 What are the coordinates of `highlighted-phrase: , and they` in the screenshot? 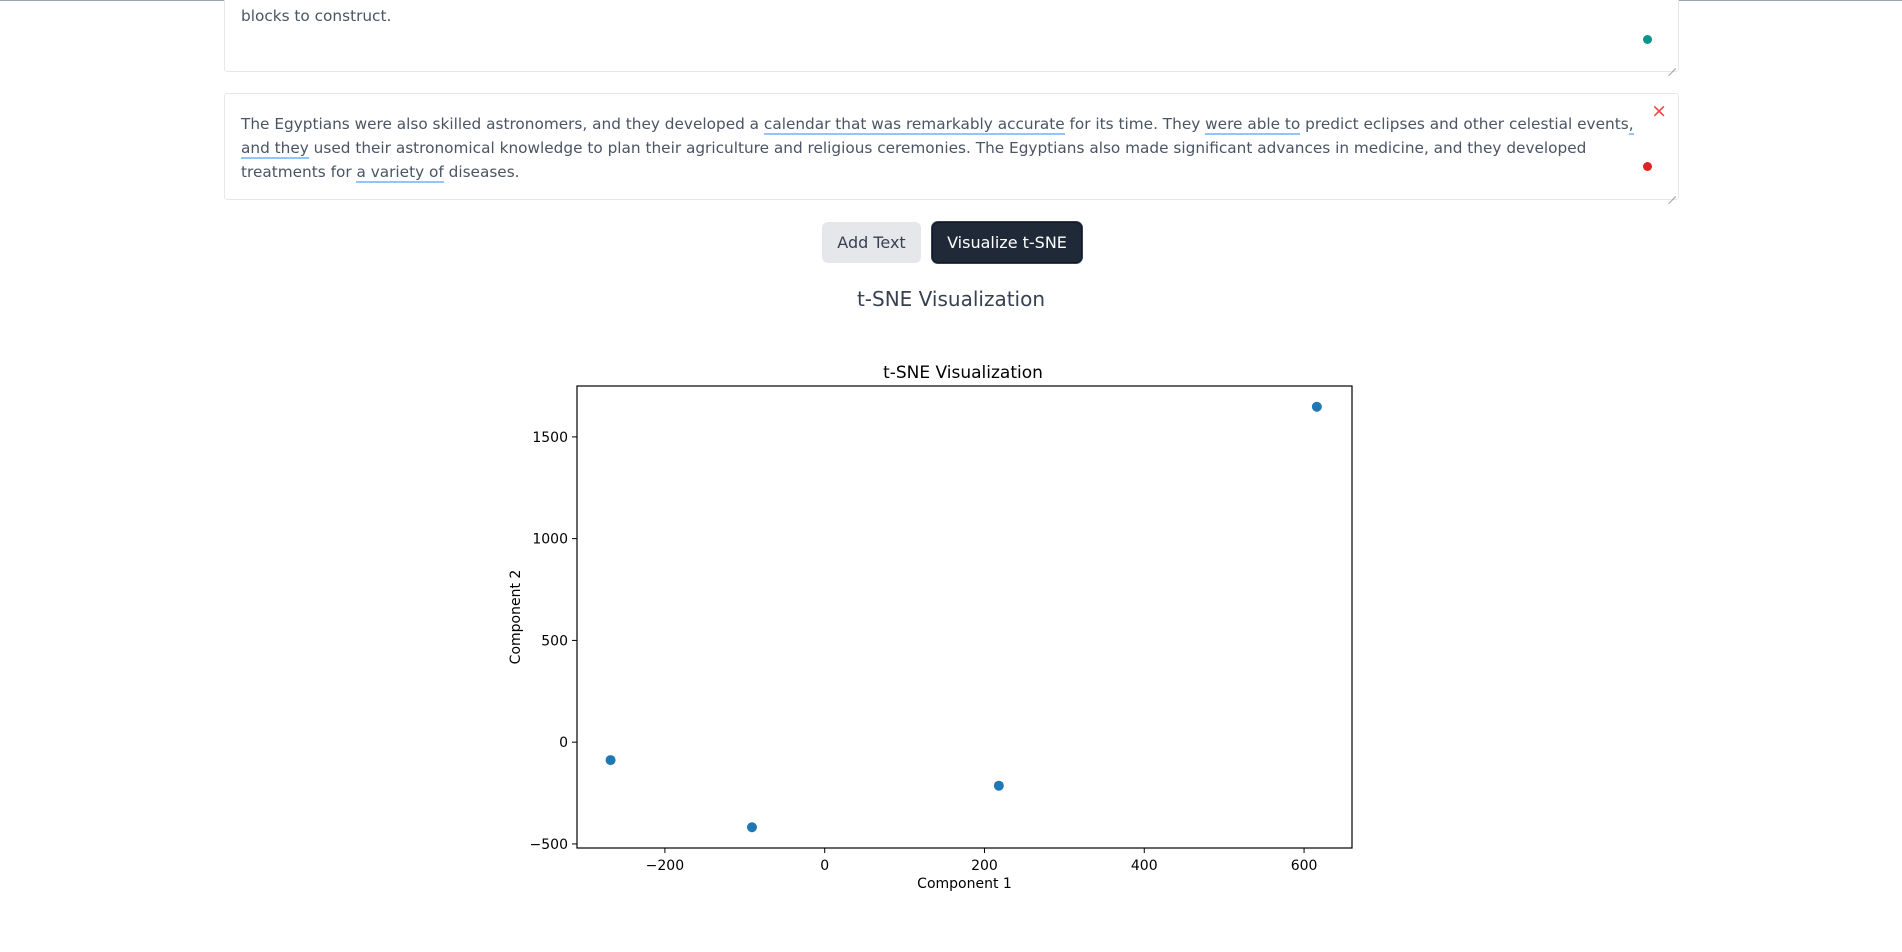 It's located at (937, 137).